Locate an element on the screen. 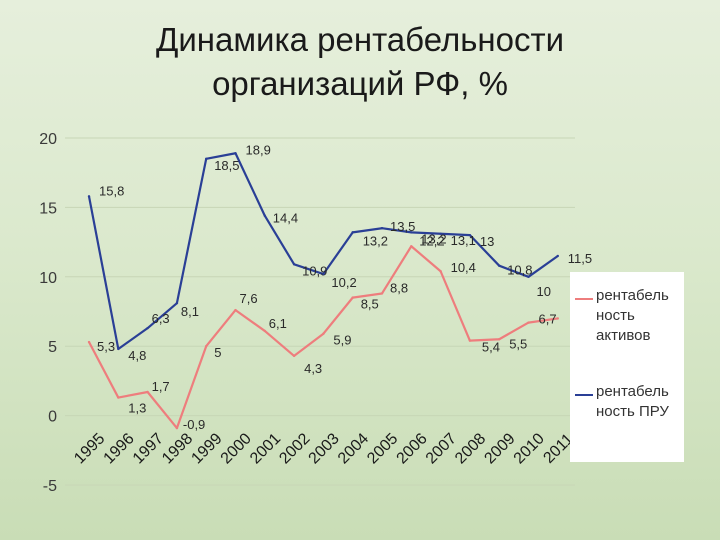 This screenshot has width=720, height=540. legend-swatch-pru is located at coordinates (584, 395).